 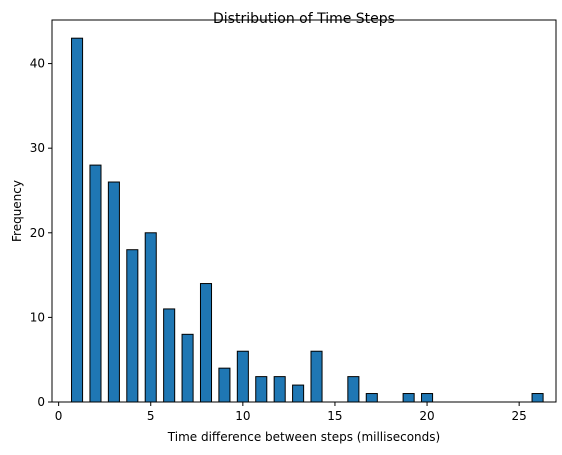 What do you see at coordinates (242, 416) in the screenshot?
I see `x-tick-label: 10` at bounding box center [242, 416].